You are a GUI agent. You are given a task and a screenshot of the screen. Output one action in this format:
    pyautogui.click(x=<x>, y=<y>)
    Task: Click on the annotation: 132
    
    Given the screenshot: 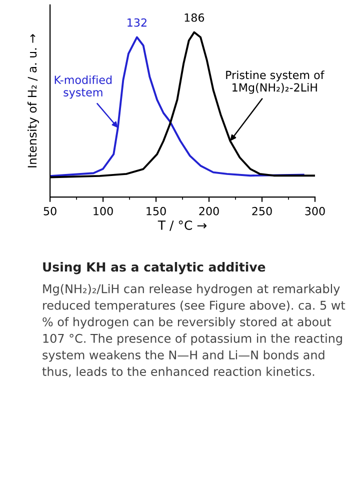 What is the action you would take?
    pyautogui.click(x=137, y=22)
    